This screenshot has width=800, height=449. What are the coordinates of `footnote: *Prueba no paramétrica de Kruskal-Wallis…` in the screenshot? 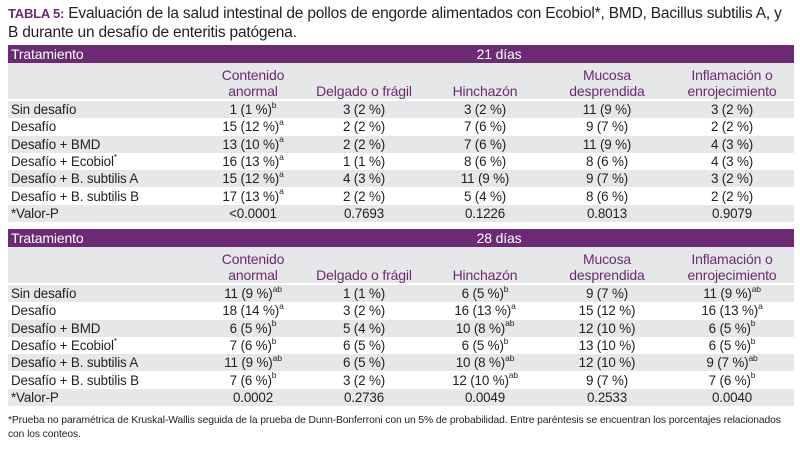 It's located at (394, 427).